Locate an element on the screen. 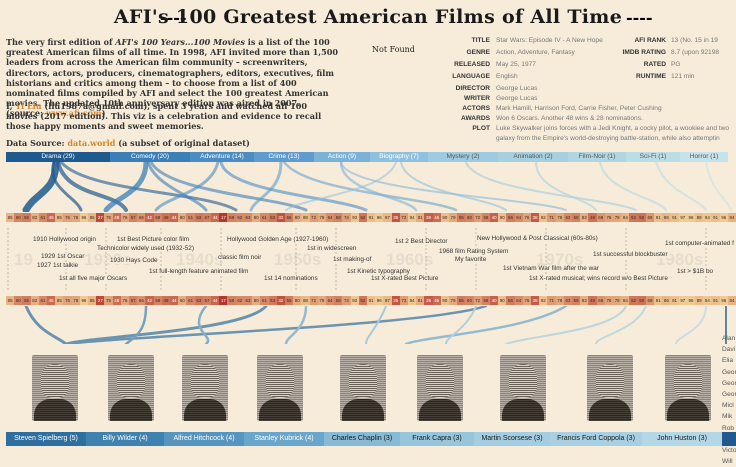 The image size is (736, 467). rank-cell: 75 is located at coordinates (108, 217).